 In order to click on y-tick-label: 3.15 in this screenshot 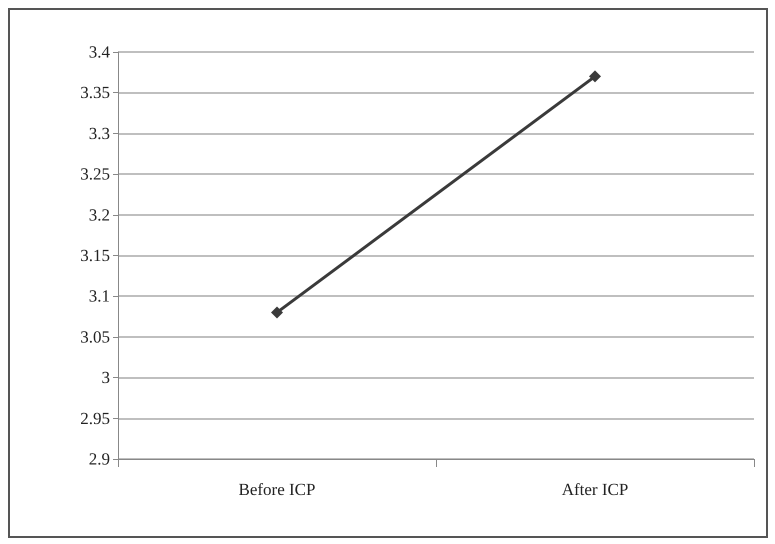, I will do `click(95, 255)`.